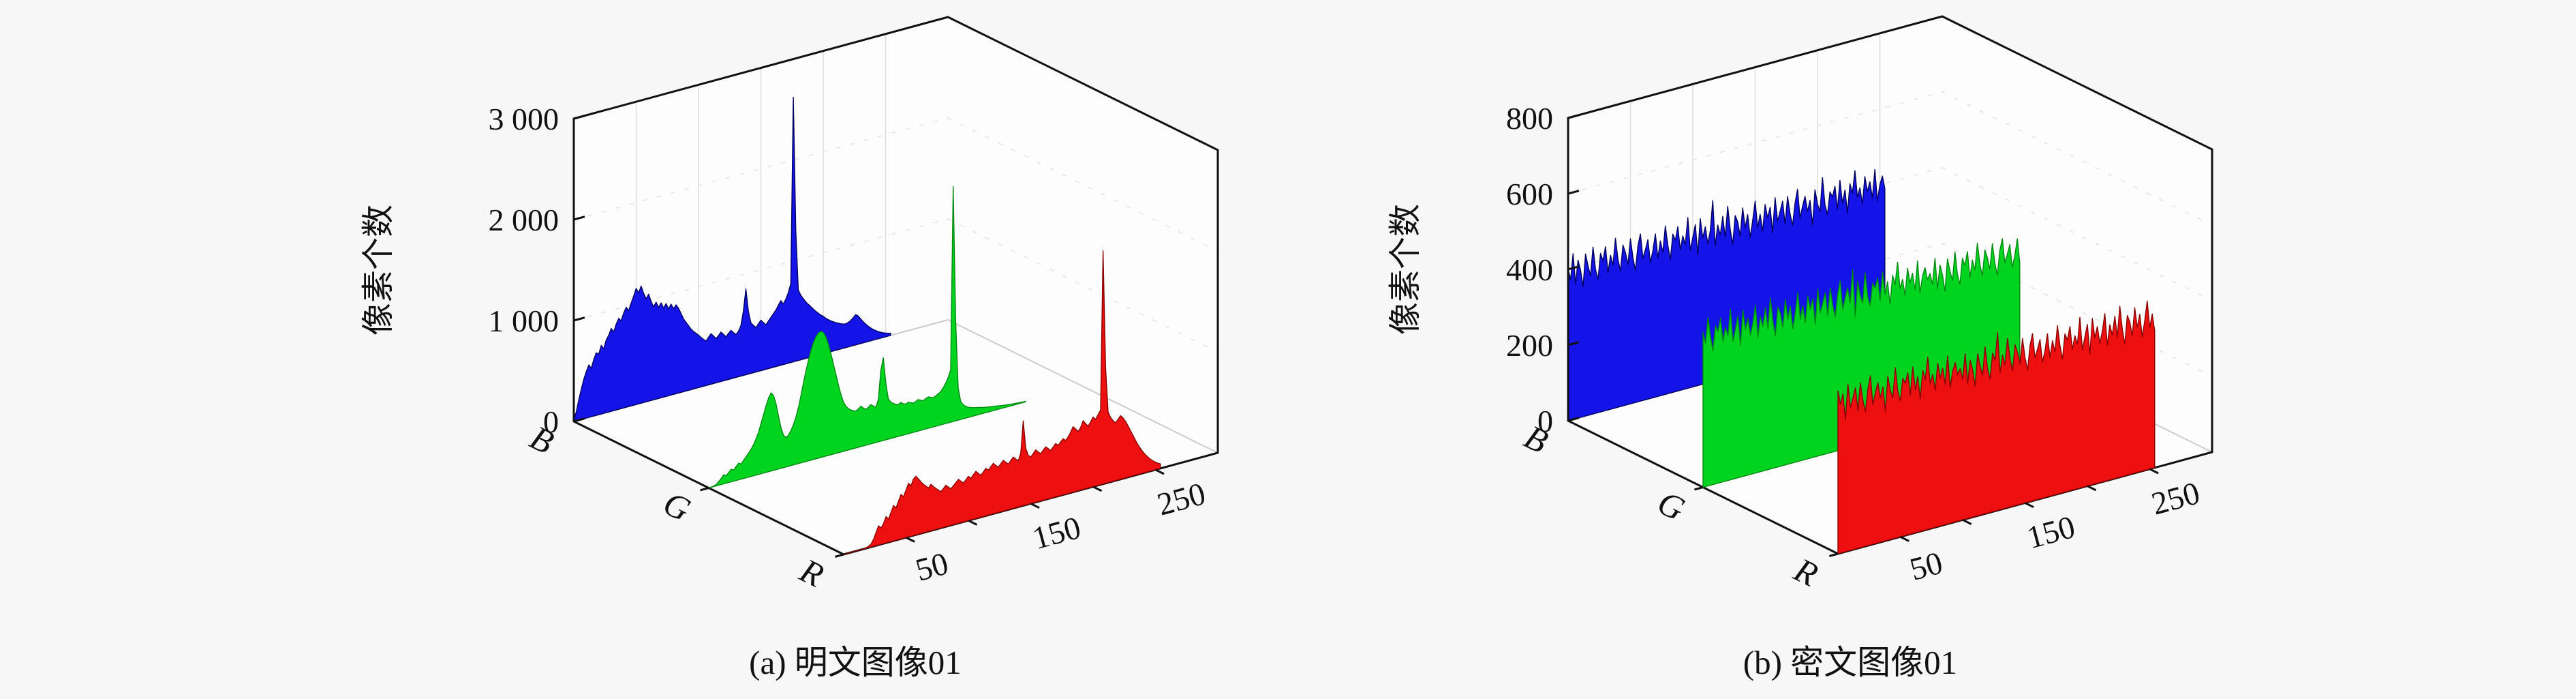 The image size is (2576, 699). Describe the element at coordinates (855, 662) in the screenshot. I see `caption-a: (a) 明文图像01` at that location.